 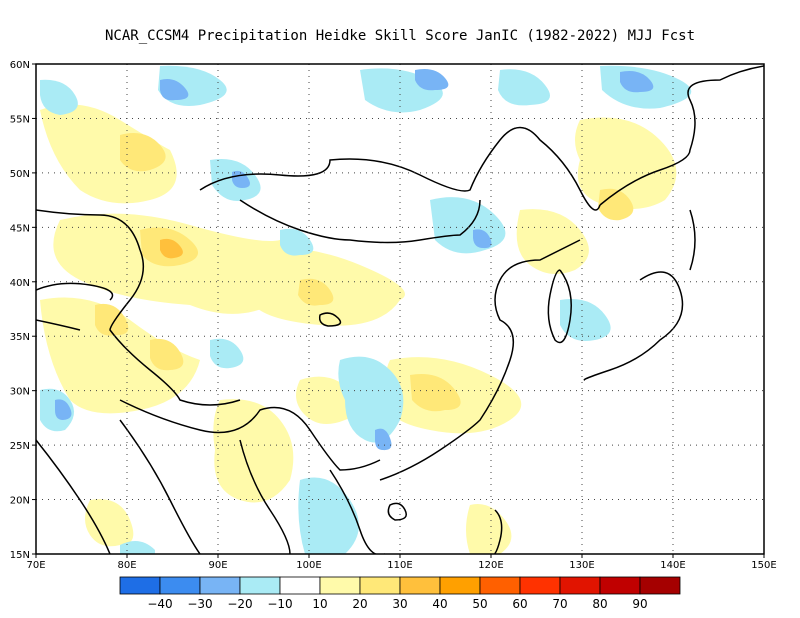 What do you see at coordinates (35, 565) in the screenshot?
I see `x-tick-label: 70E` at bounding box center [35, 565].